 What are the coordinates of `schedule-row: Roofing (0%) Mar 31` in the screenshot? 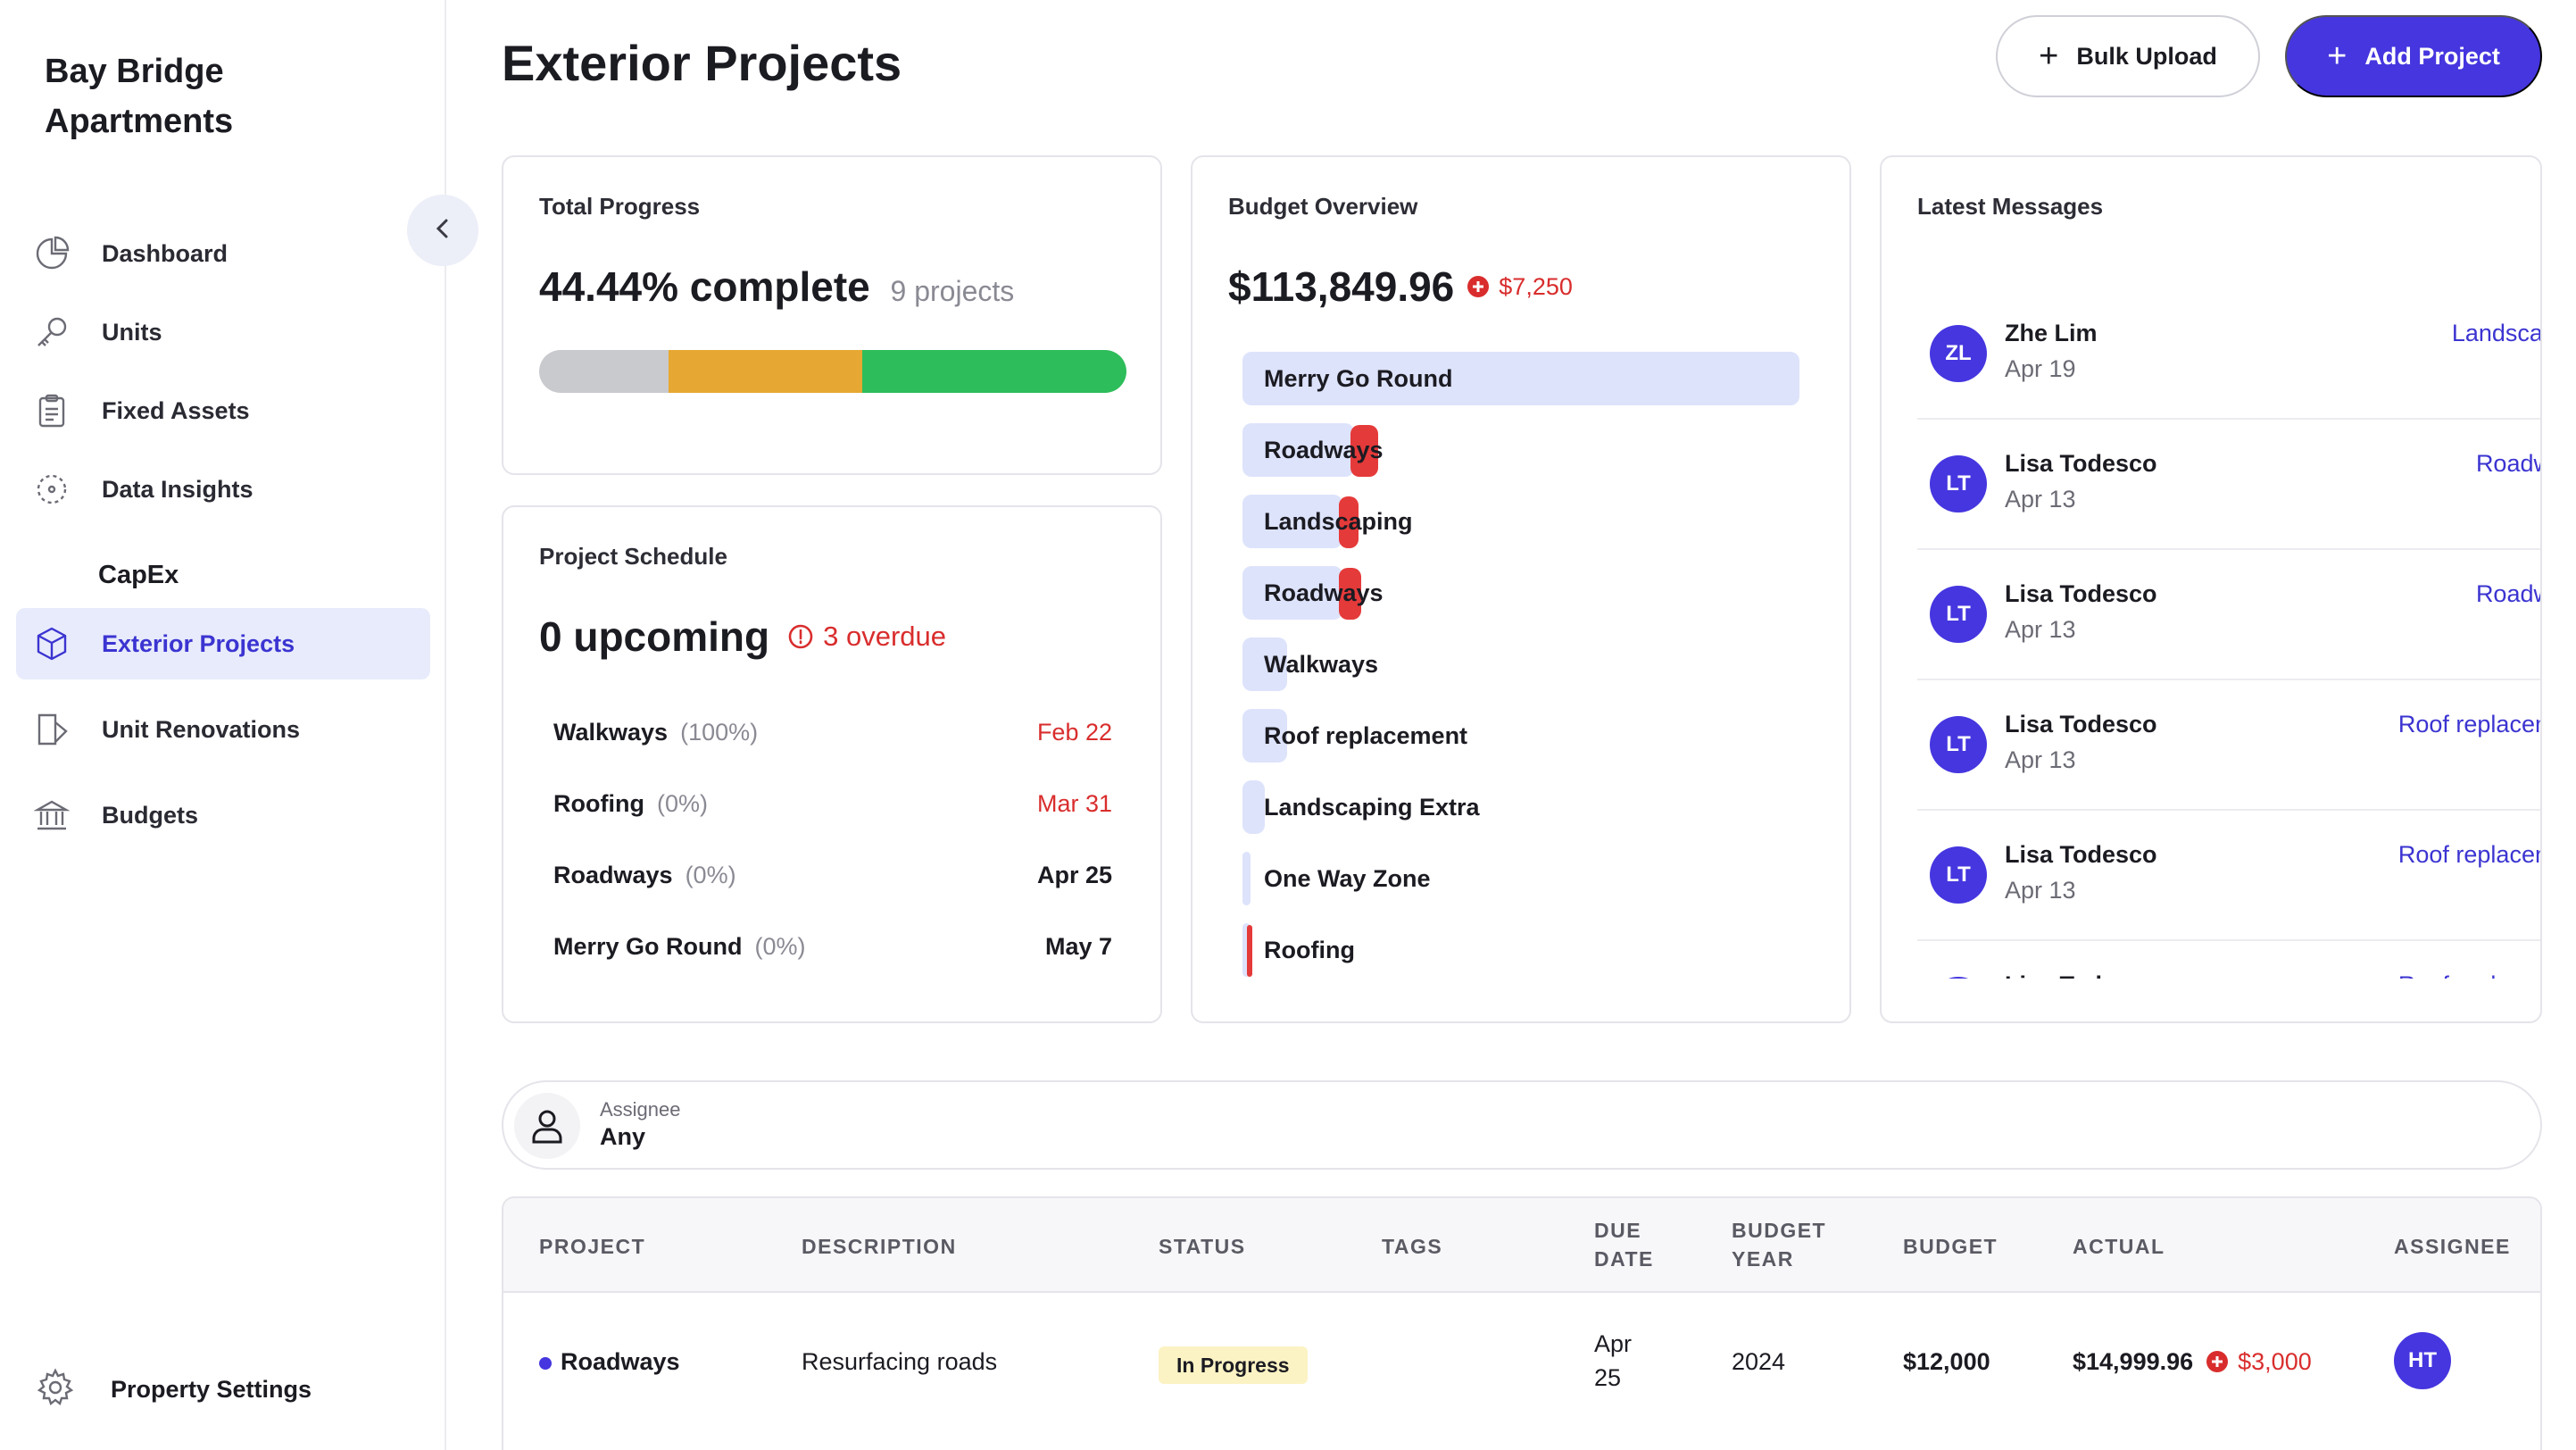 It's located at (832, 804).